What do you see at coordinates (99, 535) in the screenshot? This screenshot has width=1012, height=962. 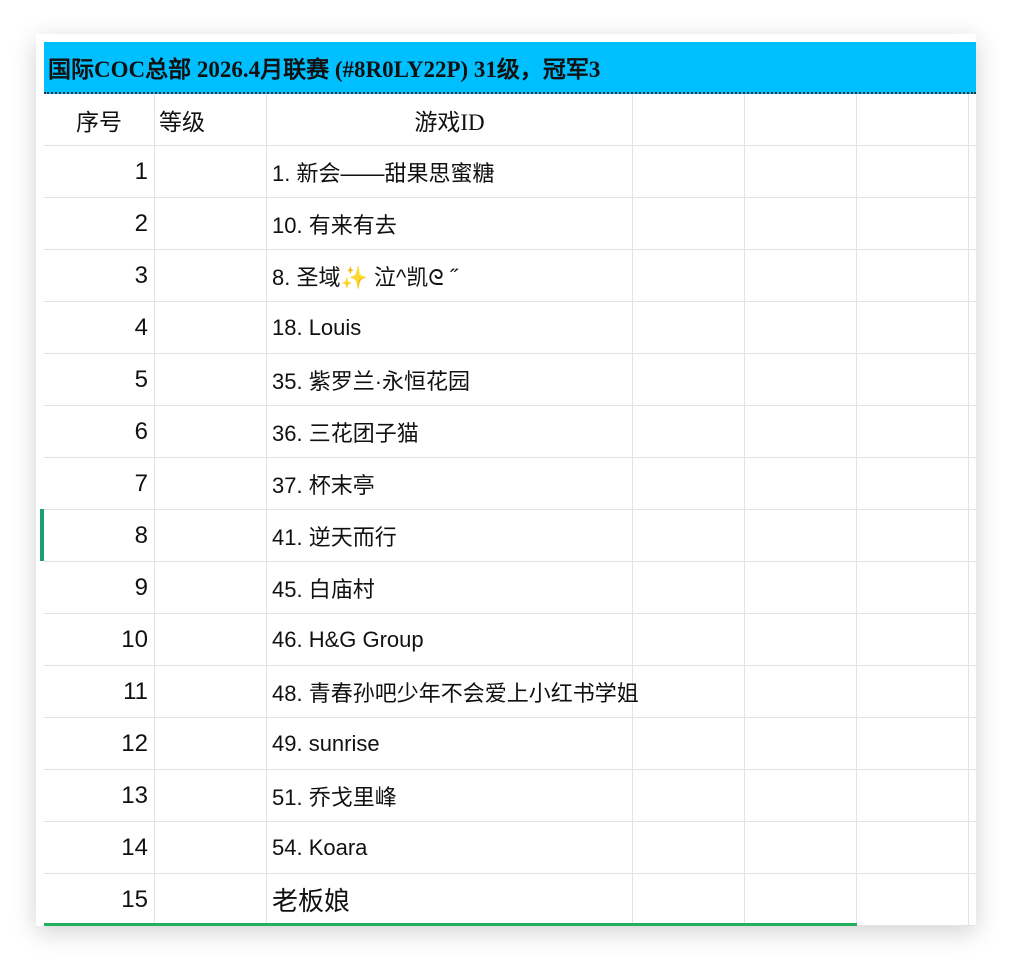 I see `row-number-cell: 8` at bounding box center [99, 535].